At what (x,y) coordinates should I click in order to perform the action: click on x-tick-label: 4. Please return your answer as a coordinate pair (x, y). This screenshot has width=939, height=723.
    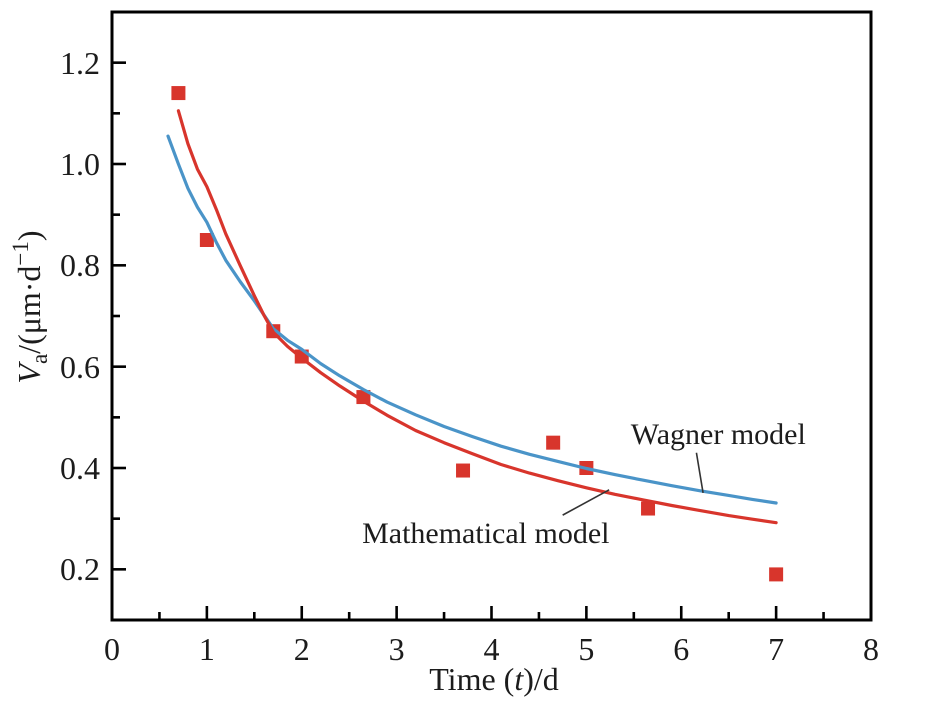
    Looking at the image, I should click on (492, 649).